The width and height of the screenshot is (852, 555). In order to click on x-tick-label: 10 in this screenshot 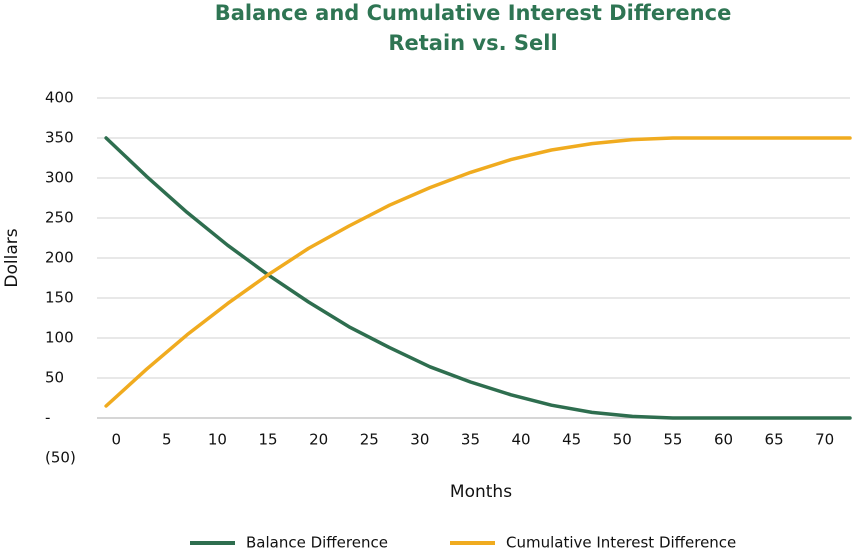, I will do `click(217, 440)`.